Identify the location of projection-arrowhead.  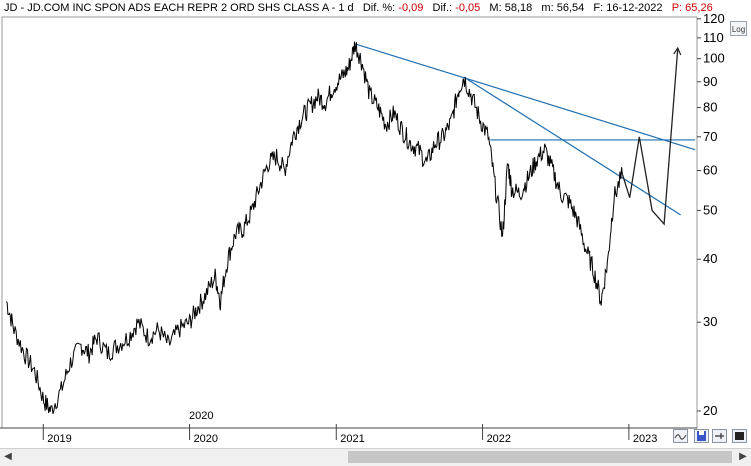
(677, 51).